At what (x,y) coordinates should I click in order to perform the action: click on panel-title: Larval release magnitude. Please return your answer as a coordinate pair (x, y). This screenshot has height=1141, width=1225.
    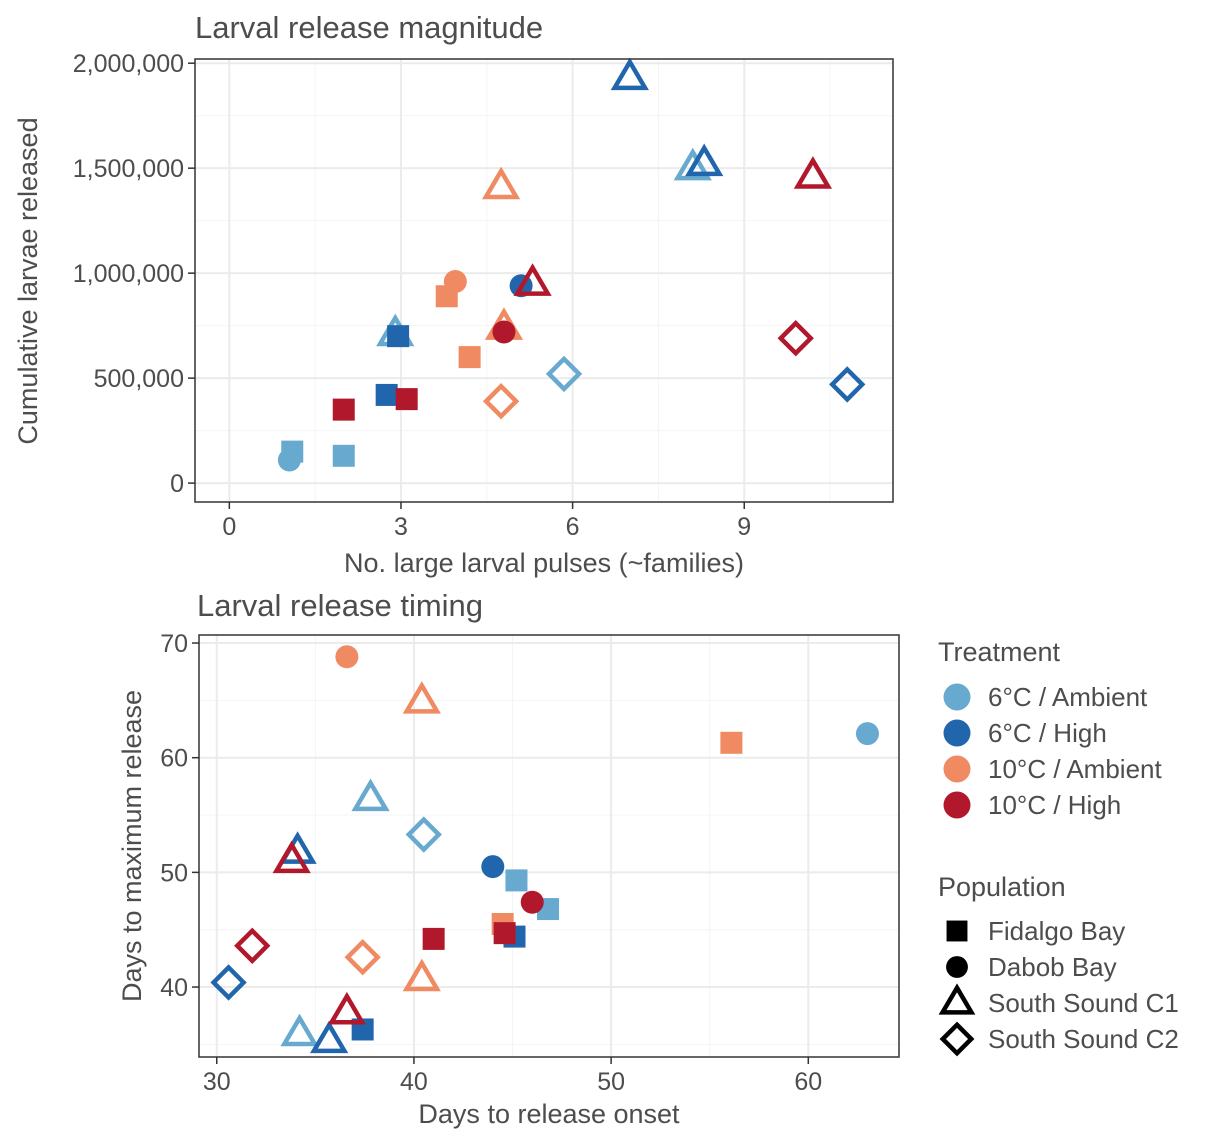
    Looking at the image, I should click on (369, 27).